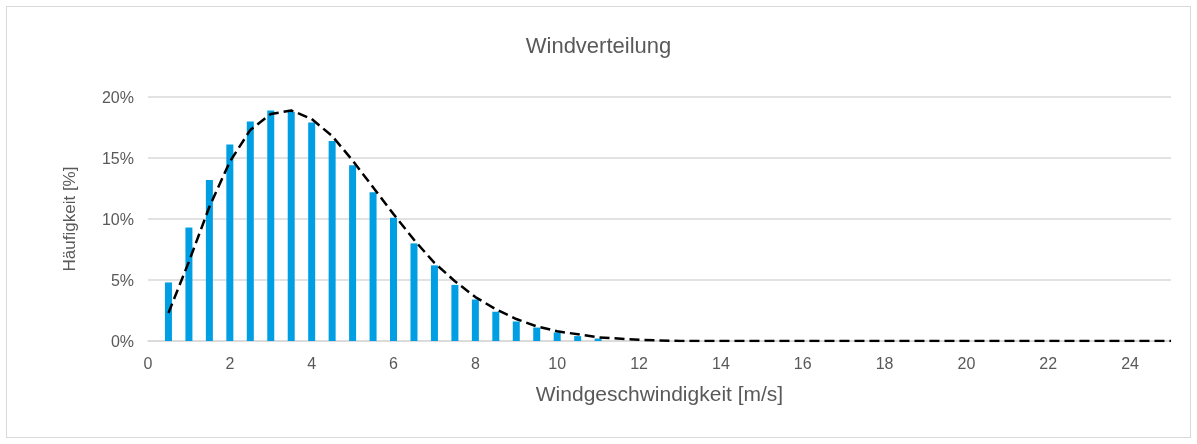  I want to click on y-tick-label: 0%, so click(122, 341).